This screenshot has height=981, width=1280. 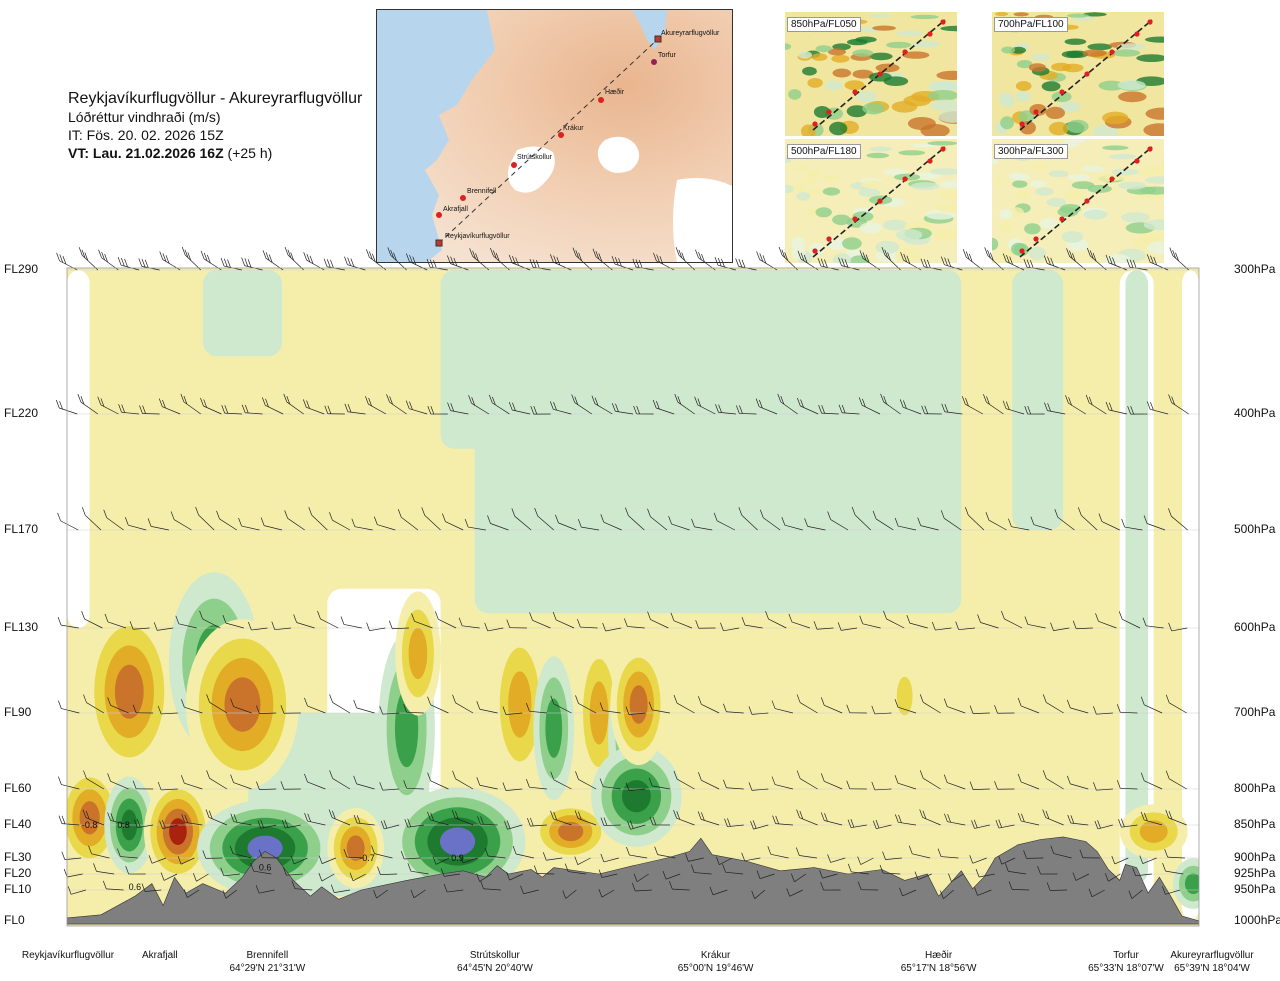 I want to click on level-map-label: 700hPa/FL100, so click(x=1031, y=24).